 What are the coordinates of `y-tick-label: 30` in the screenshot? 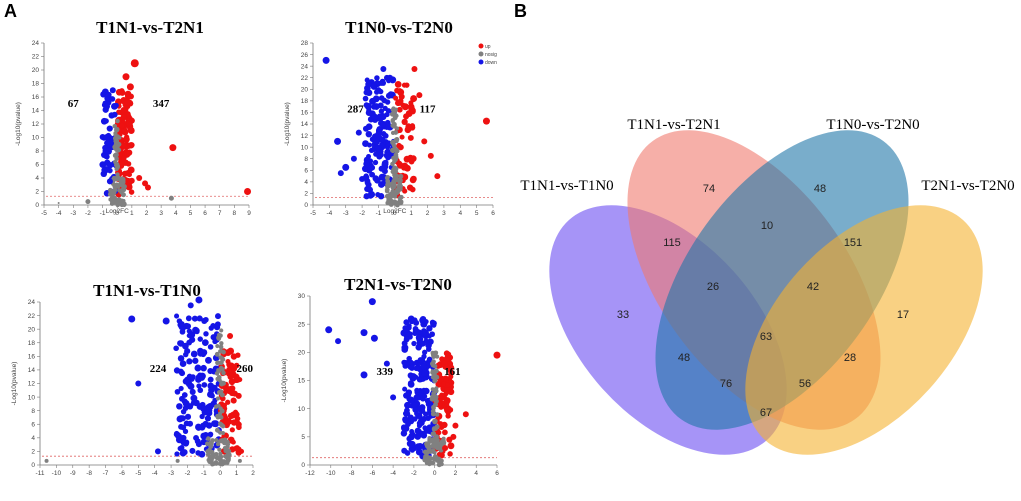 It's located at (302, 296).